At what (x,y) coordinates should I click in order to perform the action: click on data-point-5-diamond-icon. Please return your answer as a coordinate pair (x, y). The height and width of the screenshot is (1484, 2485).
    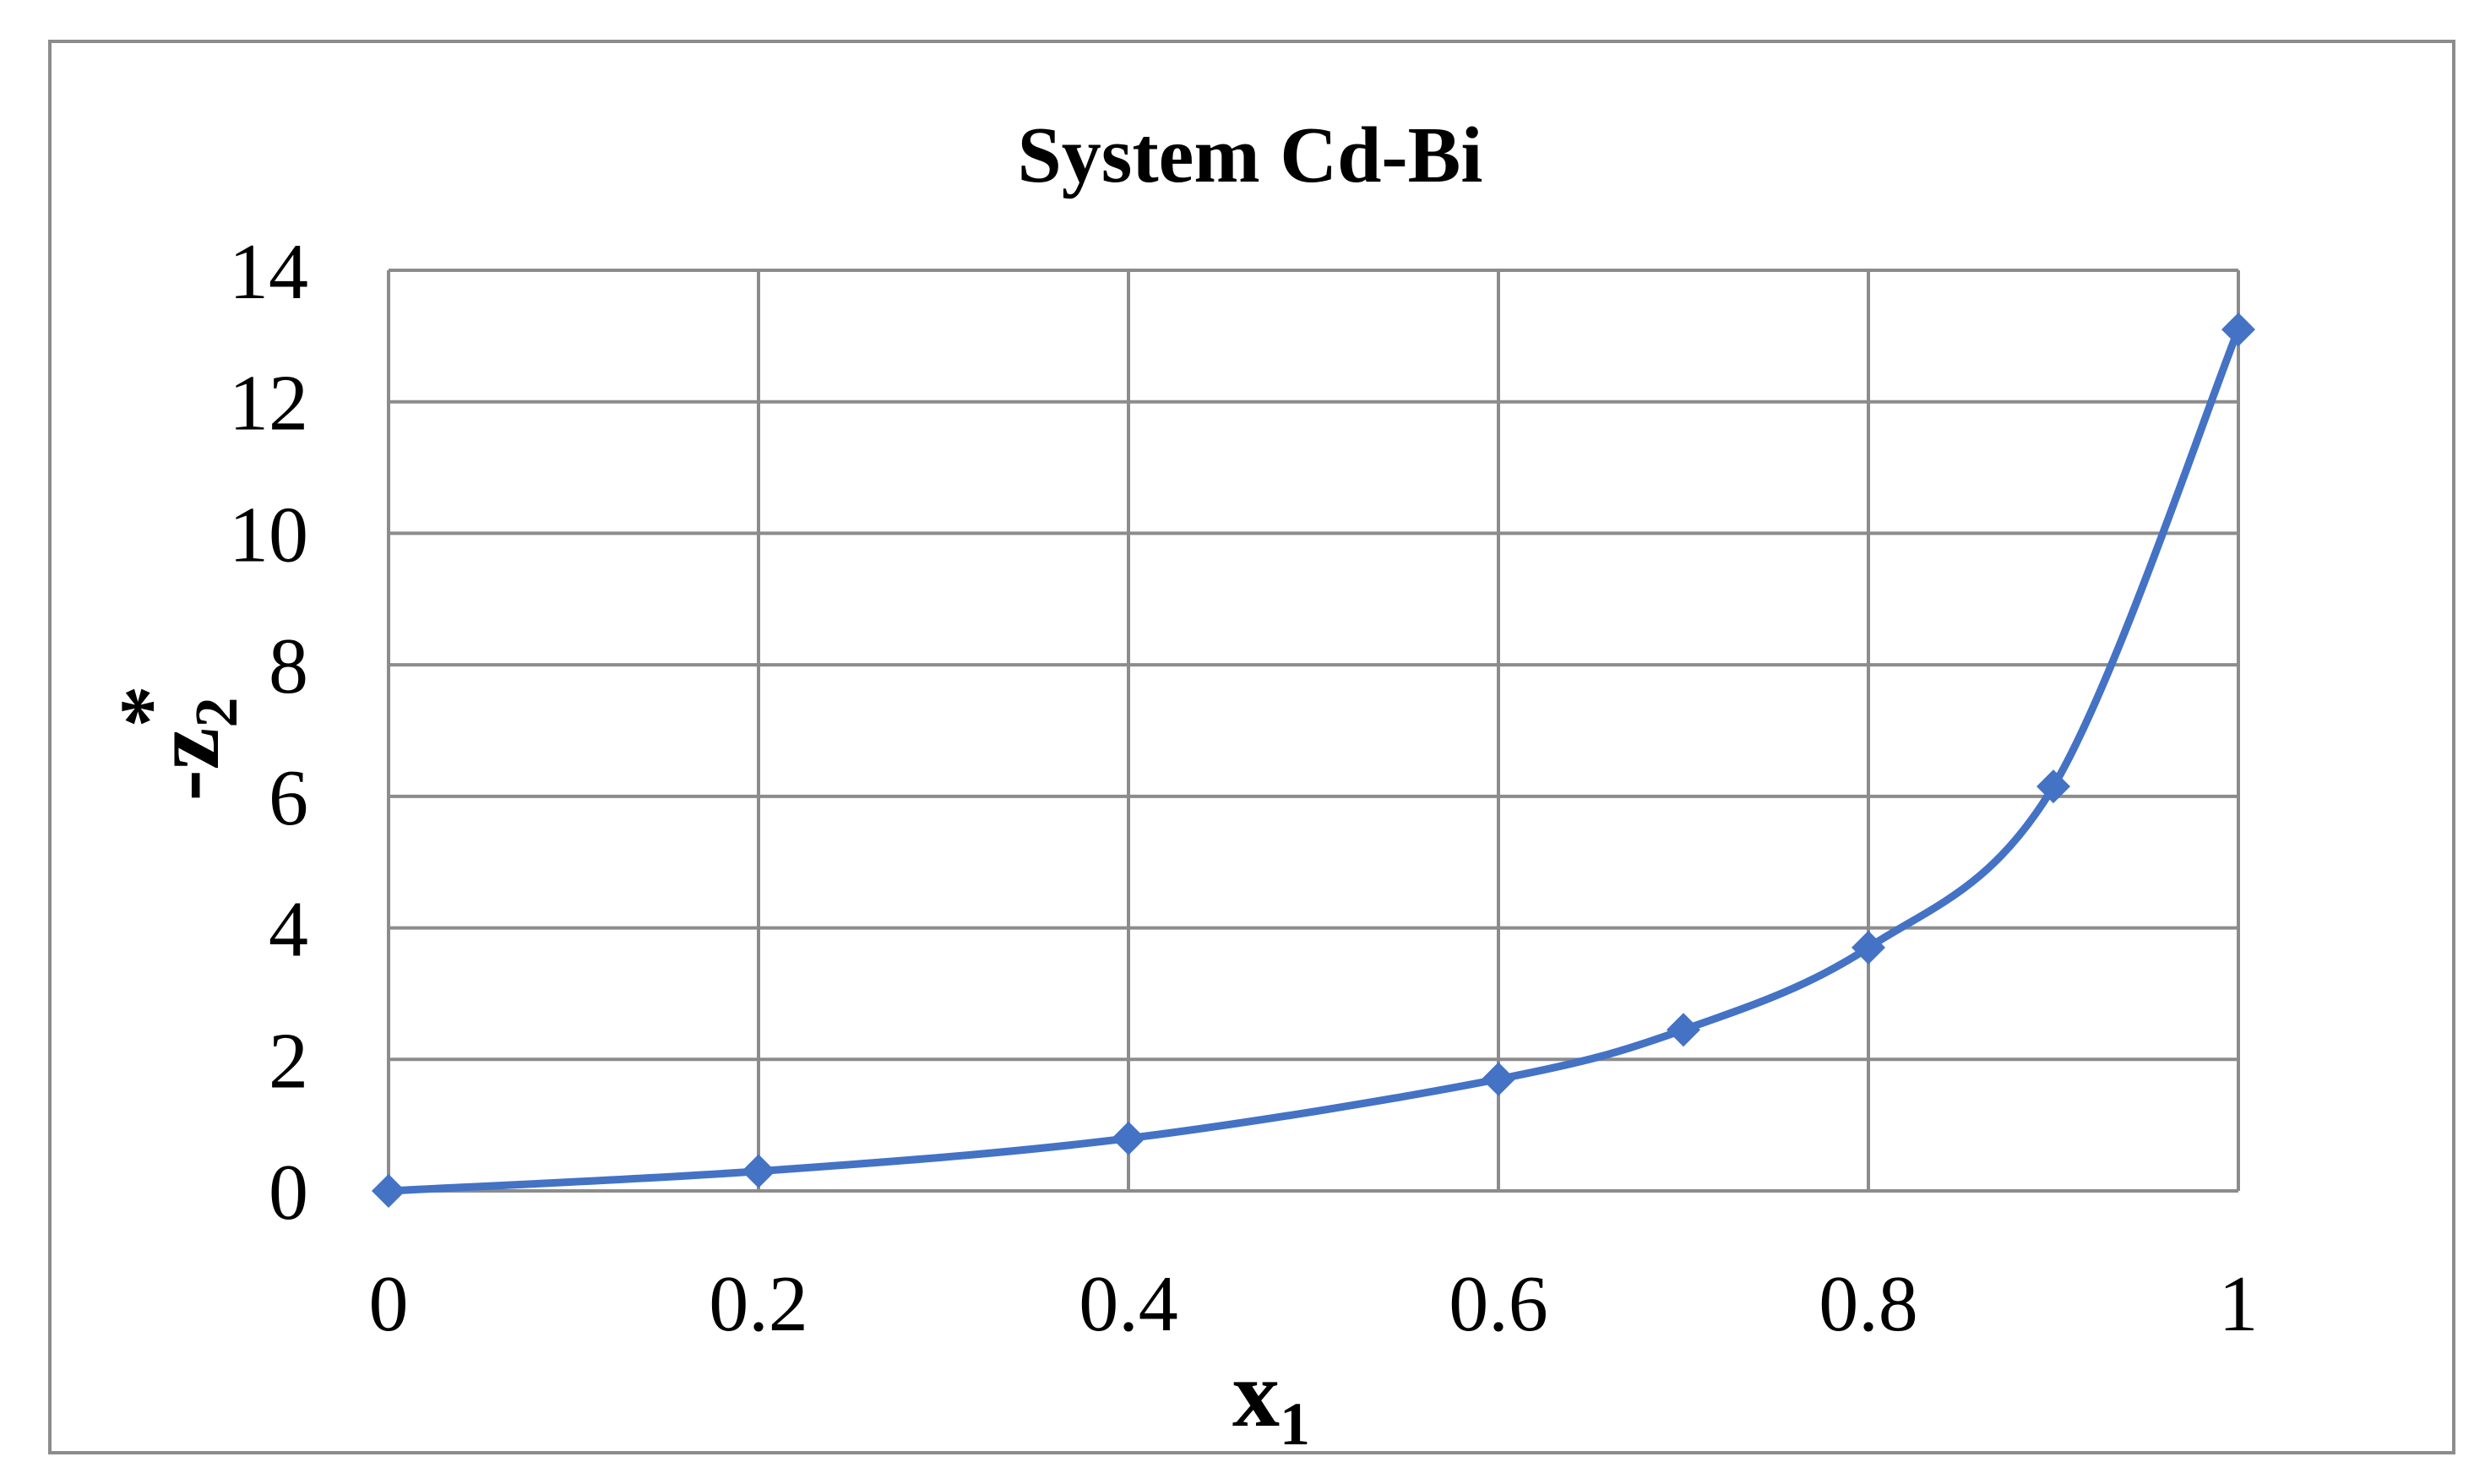
    Looking at the image, I should click on (1869, 947).